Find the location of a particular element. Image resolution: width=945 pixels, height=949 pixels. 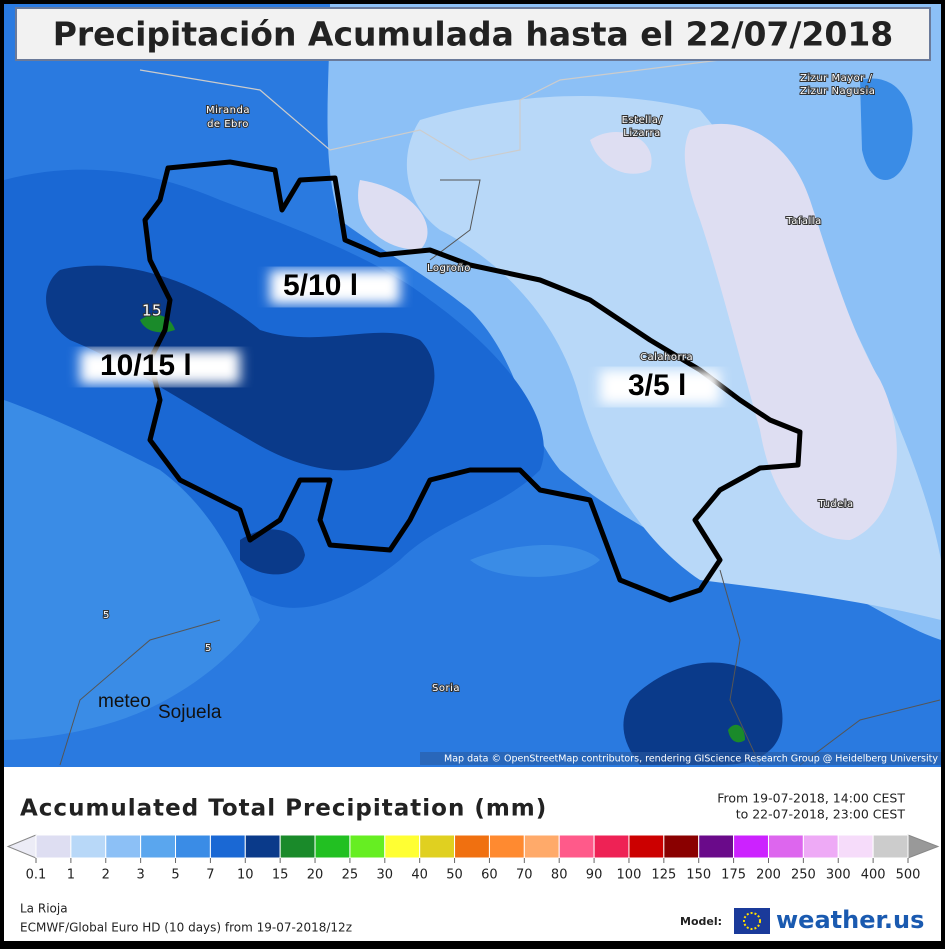

scale-tick-label: 80 is located at coordinates (559, 875).